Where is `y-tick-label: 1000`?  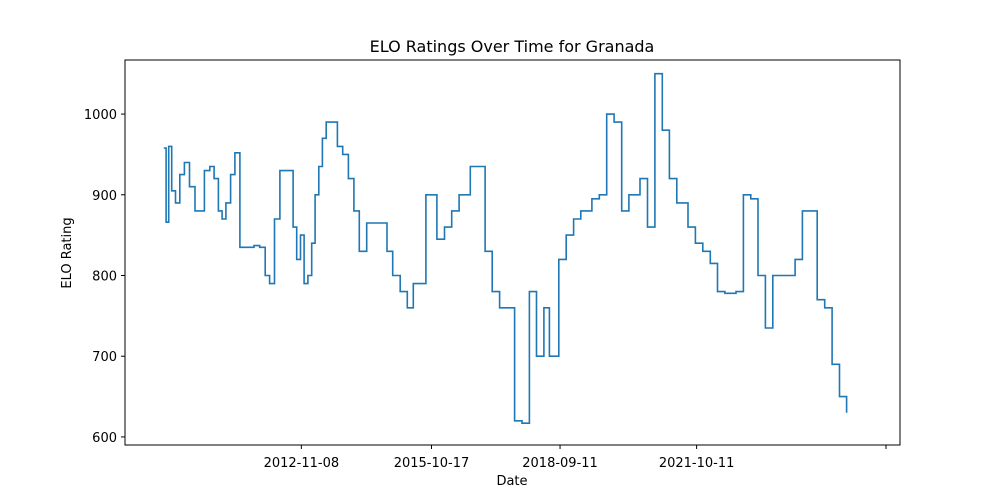 y-tick-label: 1000 is located at coordinates (100, 115).